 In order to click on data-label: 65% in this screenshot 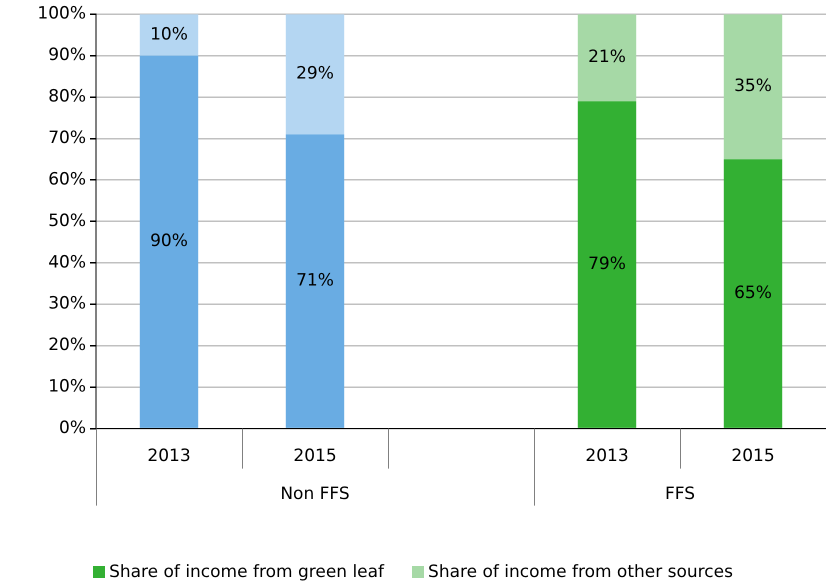, I will do `click(753, 292)`.